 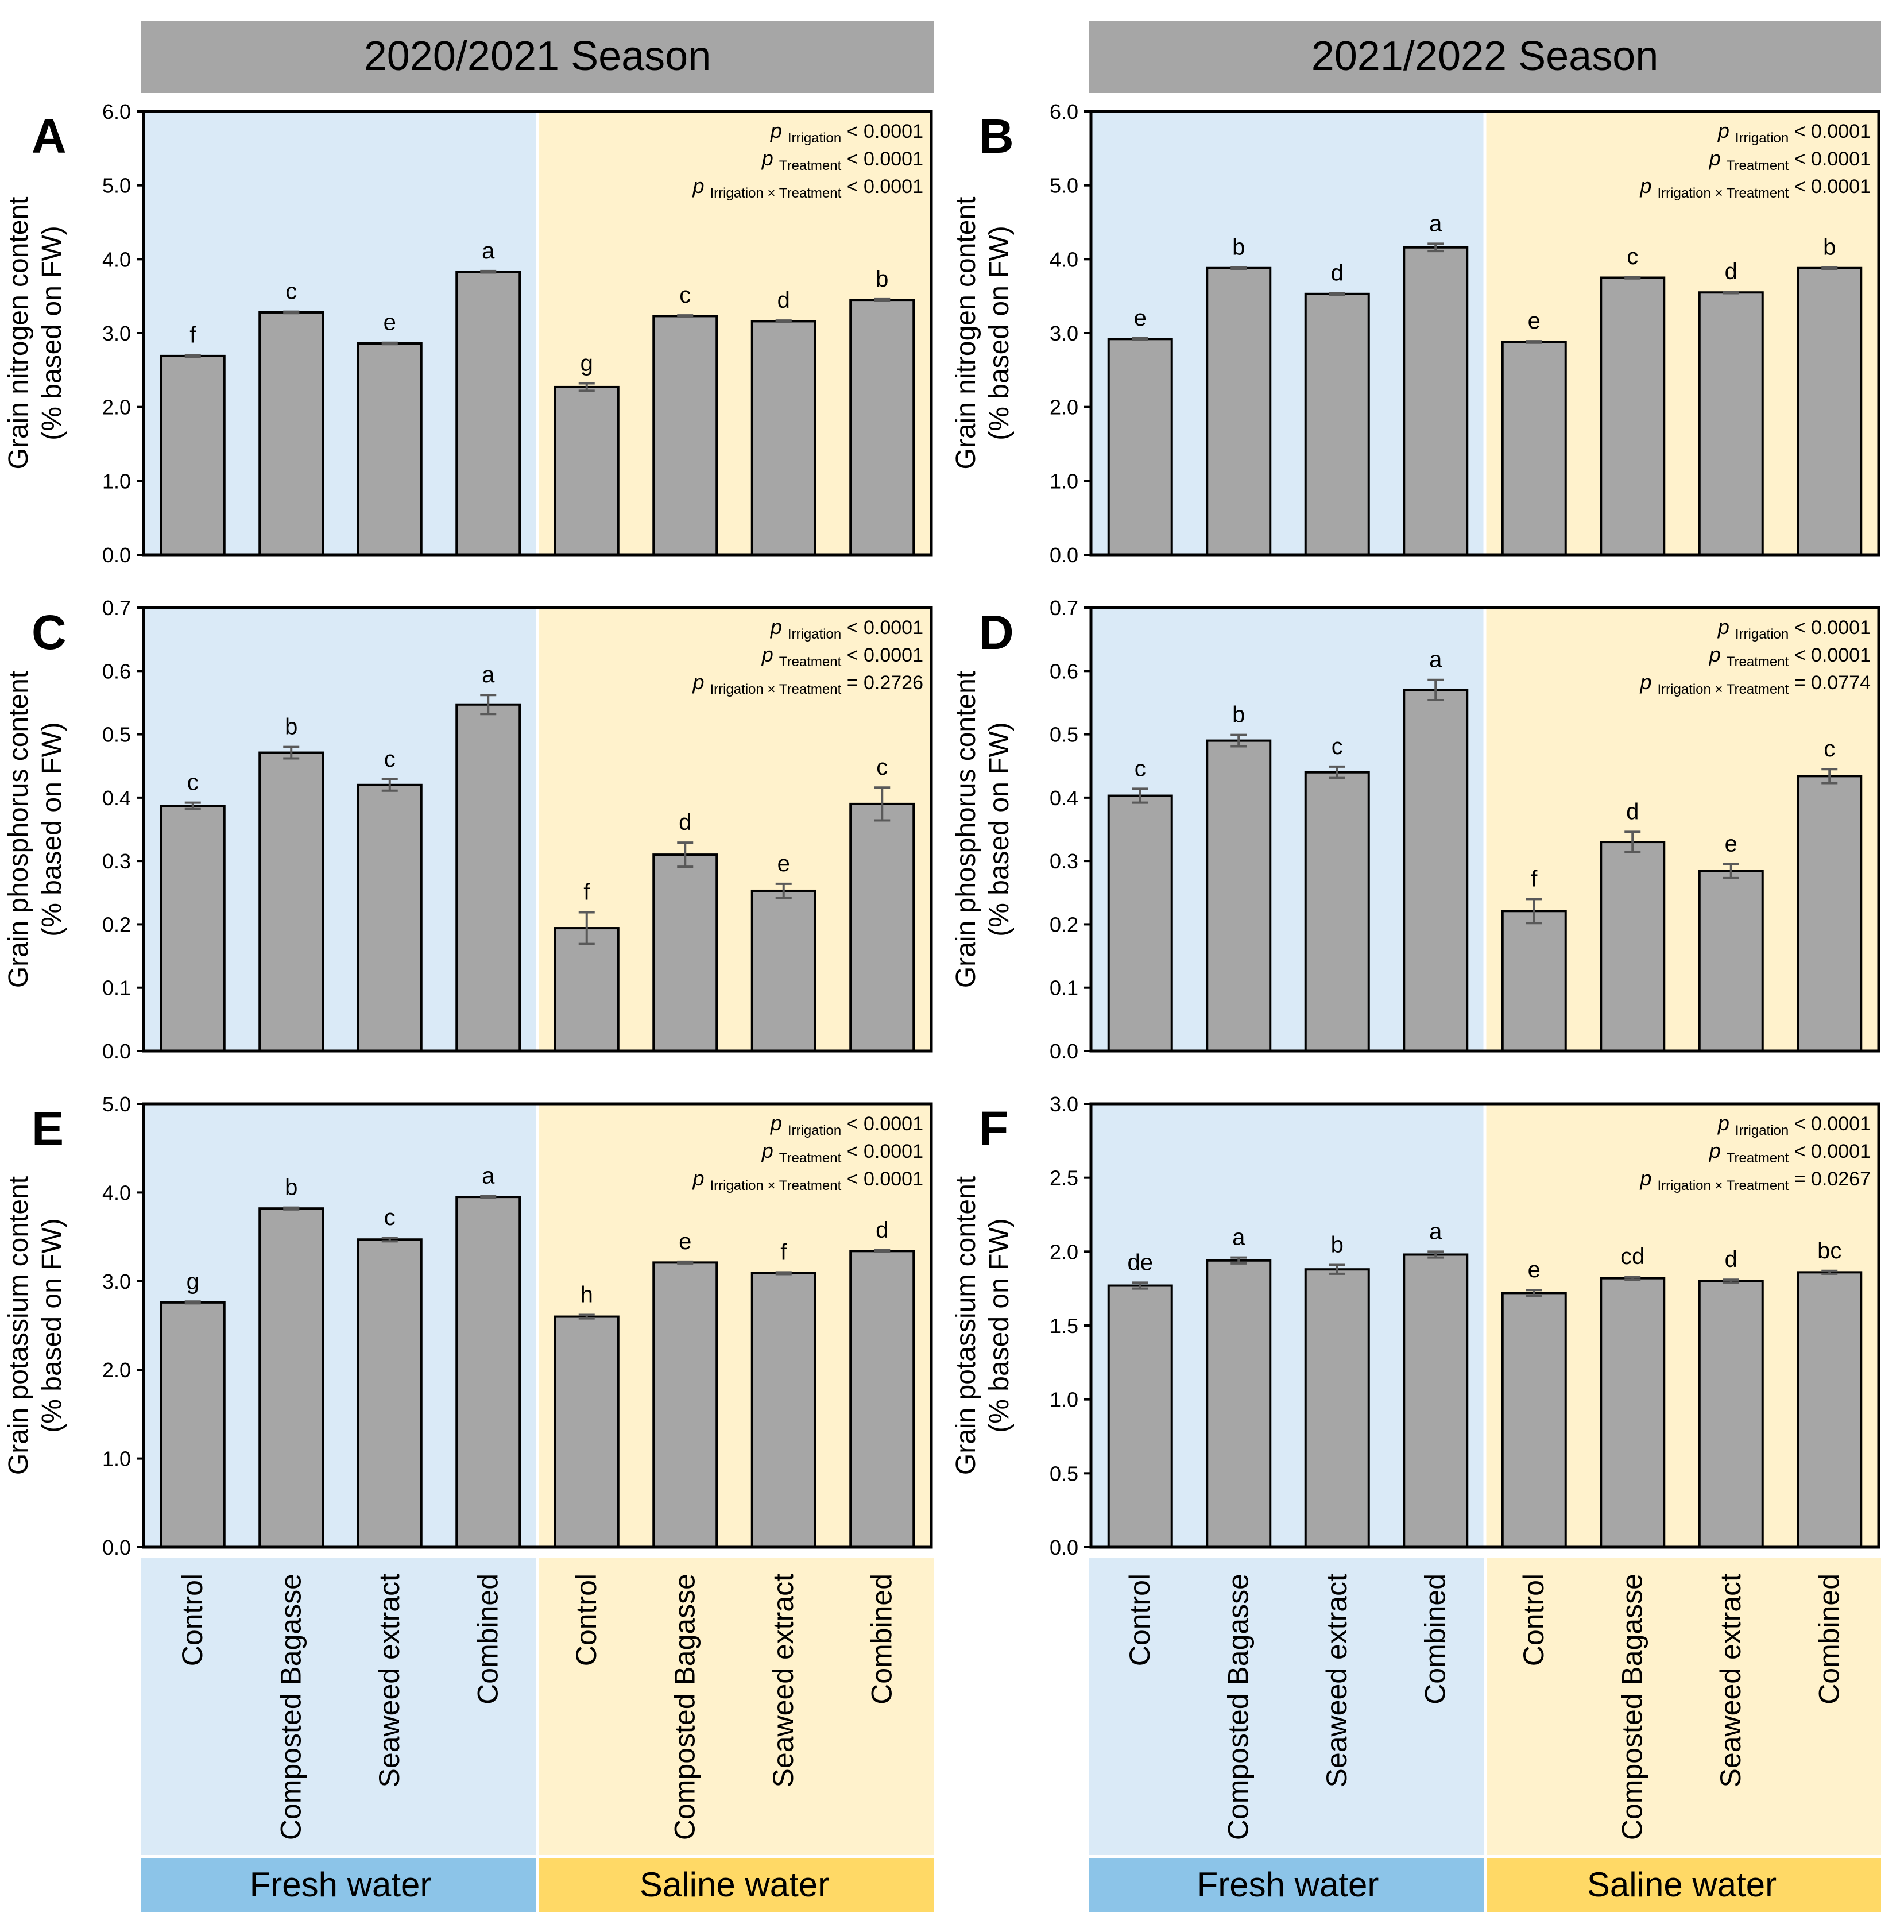 I want to click on y-axis-label-line: Grain potassium content, so click(x=19, y=1325).